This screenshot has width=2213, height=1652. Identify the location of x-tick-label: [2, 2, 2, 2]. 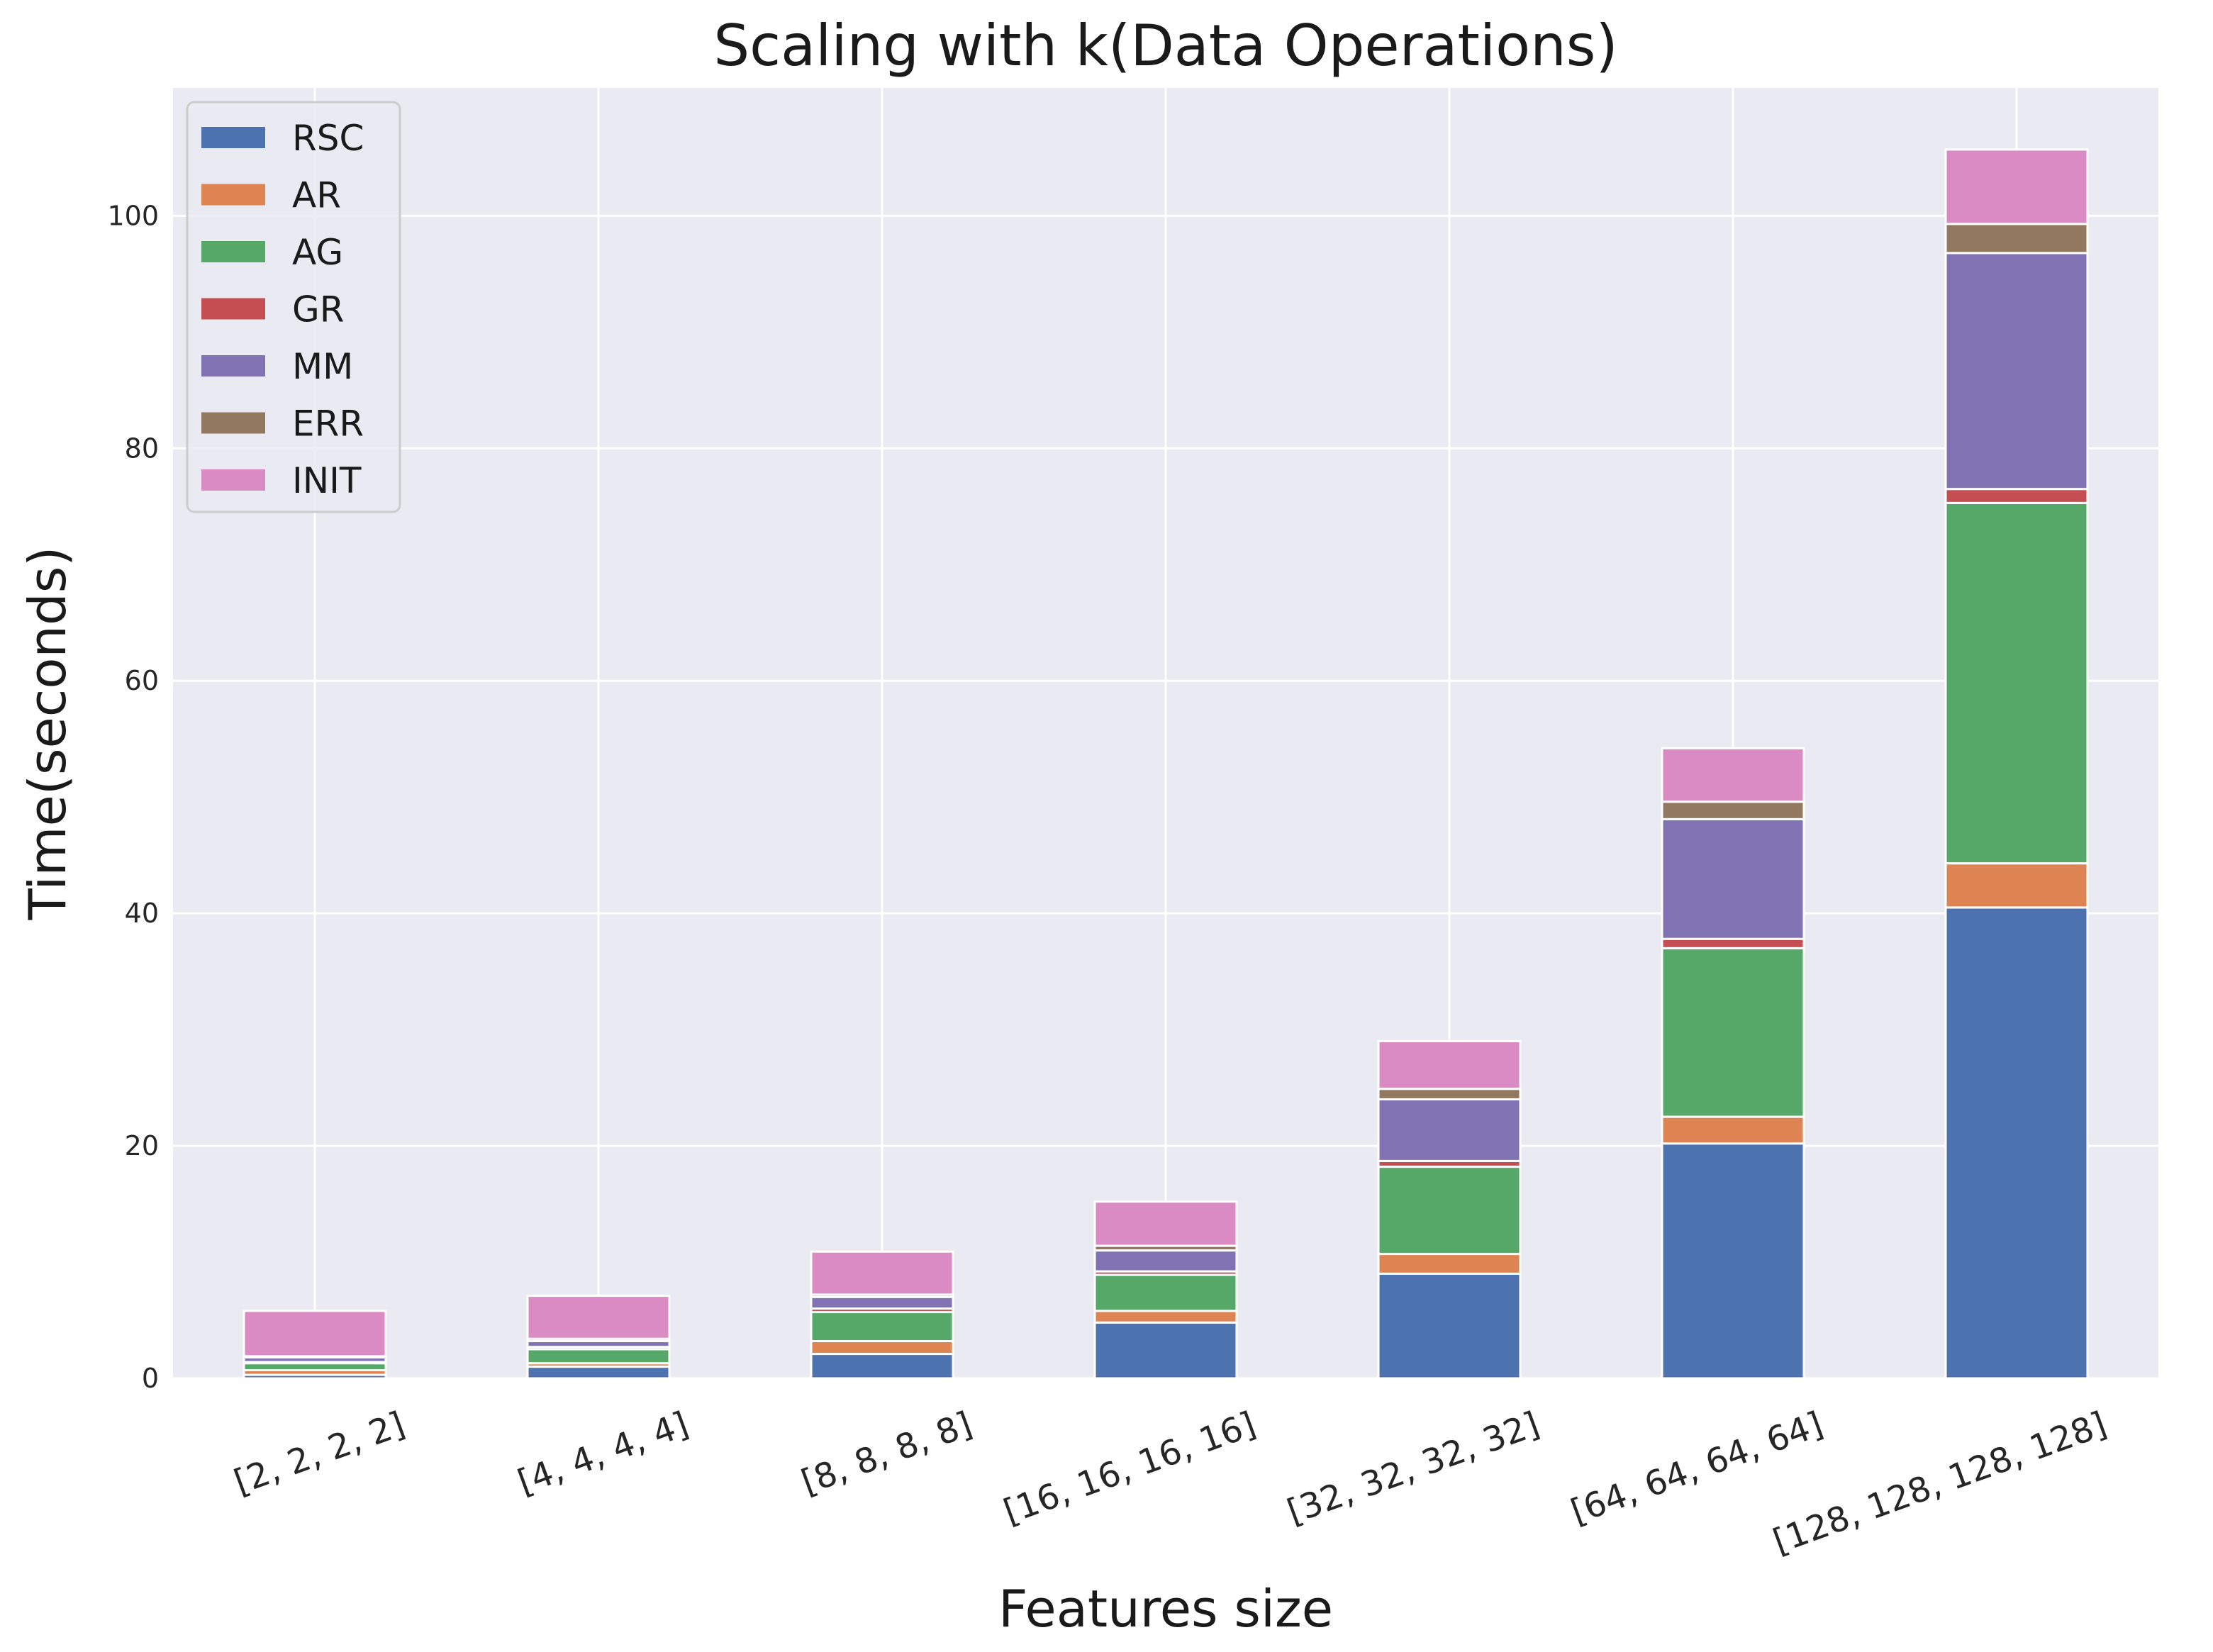
(319, 1454).